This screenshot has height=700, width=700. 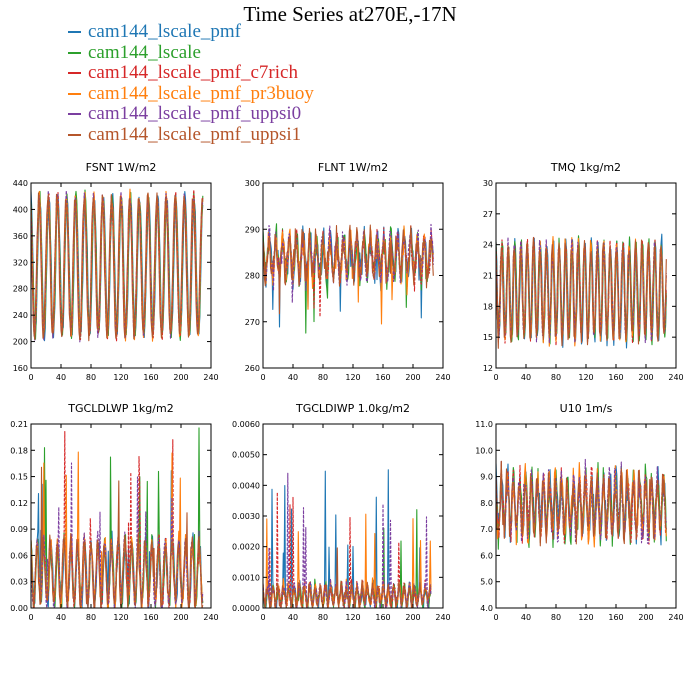 I want to click on legend-label: cam144_lscale_pmf_c7rich, so click(x=193, y=73).